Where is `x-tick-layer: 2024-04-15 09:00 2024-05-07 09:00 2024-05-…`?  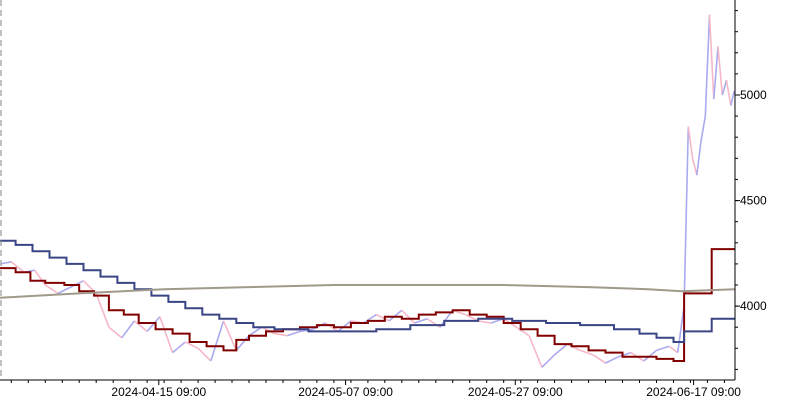 x-tick-layer: 2024-04-15 09:00 2024-05-07 09:00 2024-05-… is located at coordinates (375, 389).